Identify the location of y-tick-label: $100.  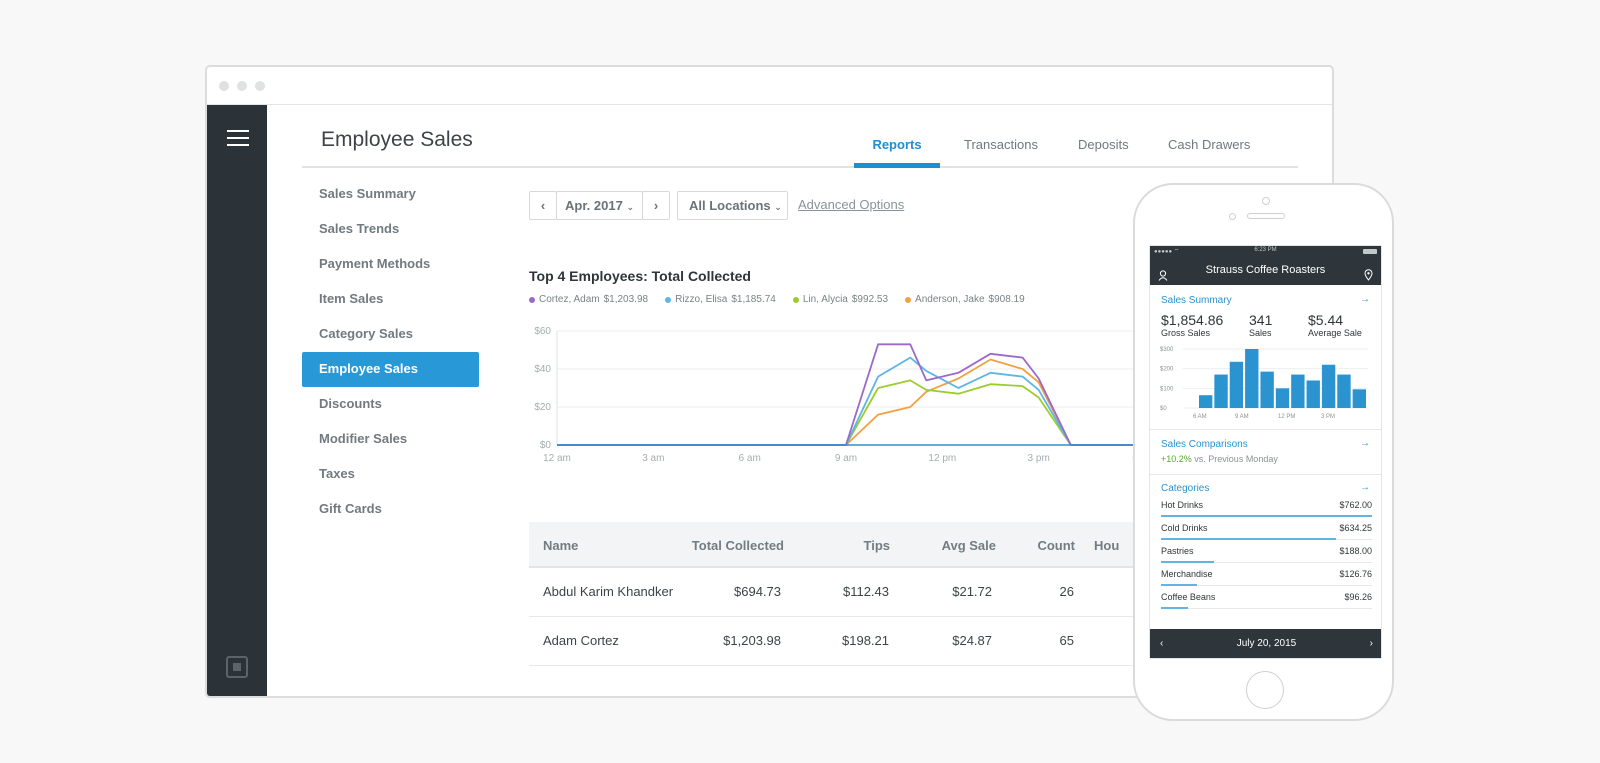
(1167, 389).